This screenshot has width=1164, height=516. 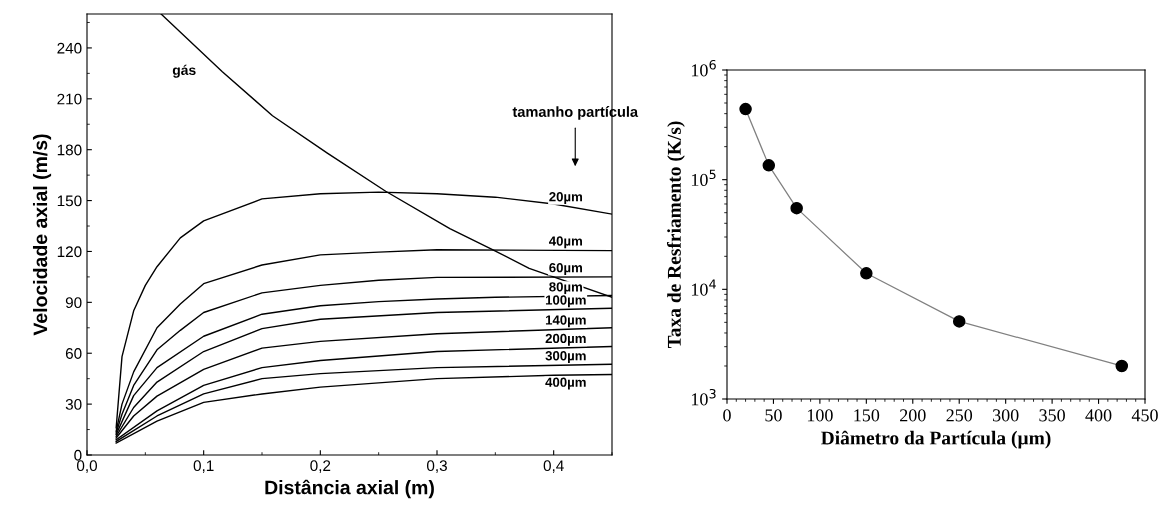 I want to click on x-tick-label: 0,3, so click(x=436, y=466).